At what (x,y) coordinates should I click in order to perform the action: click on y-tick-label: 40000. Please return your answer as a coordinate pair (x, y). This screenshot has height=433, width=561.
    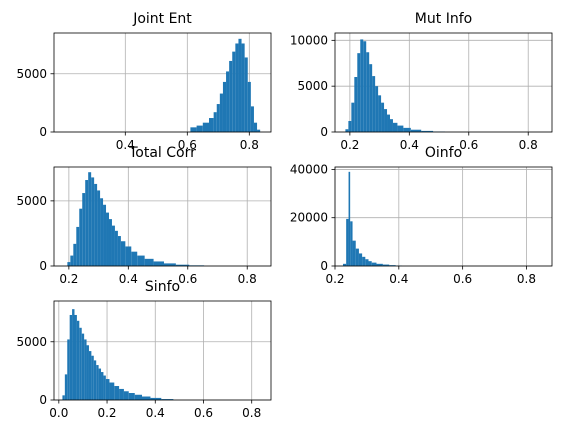
    Looking at the image, I should click on (309, 169).